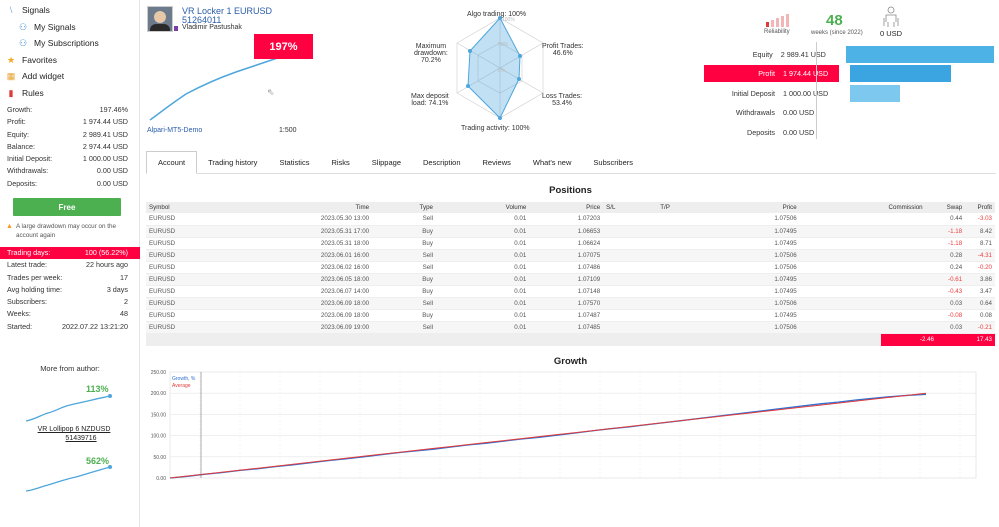  I want to click on stat-value: 197.46%, so click(113, 109).